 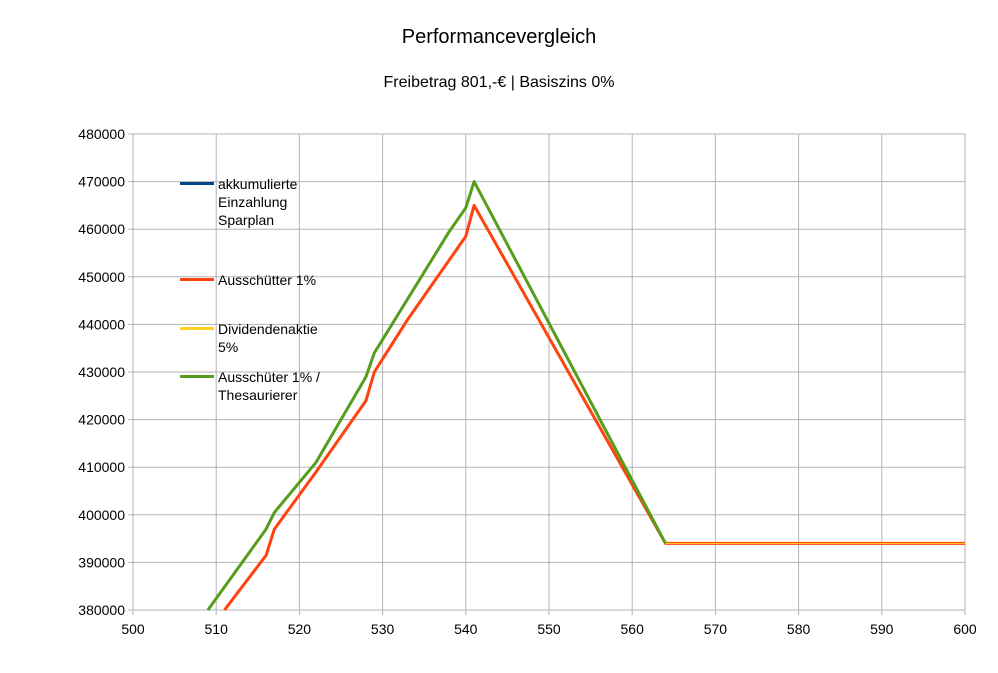 I want to click on legend-label-line: Dividendenaktie 5%, so click(x=268, y=338).